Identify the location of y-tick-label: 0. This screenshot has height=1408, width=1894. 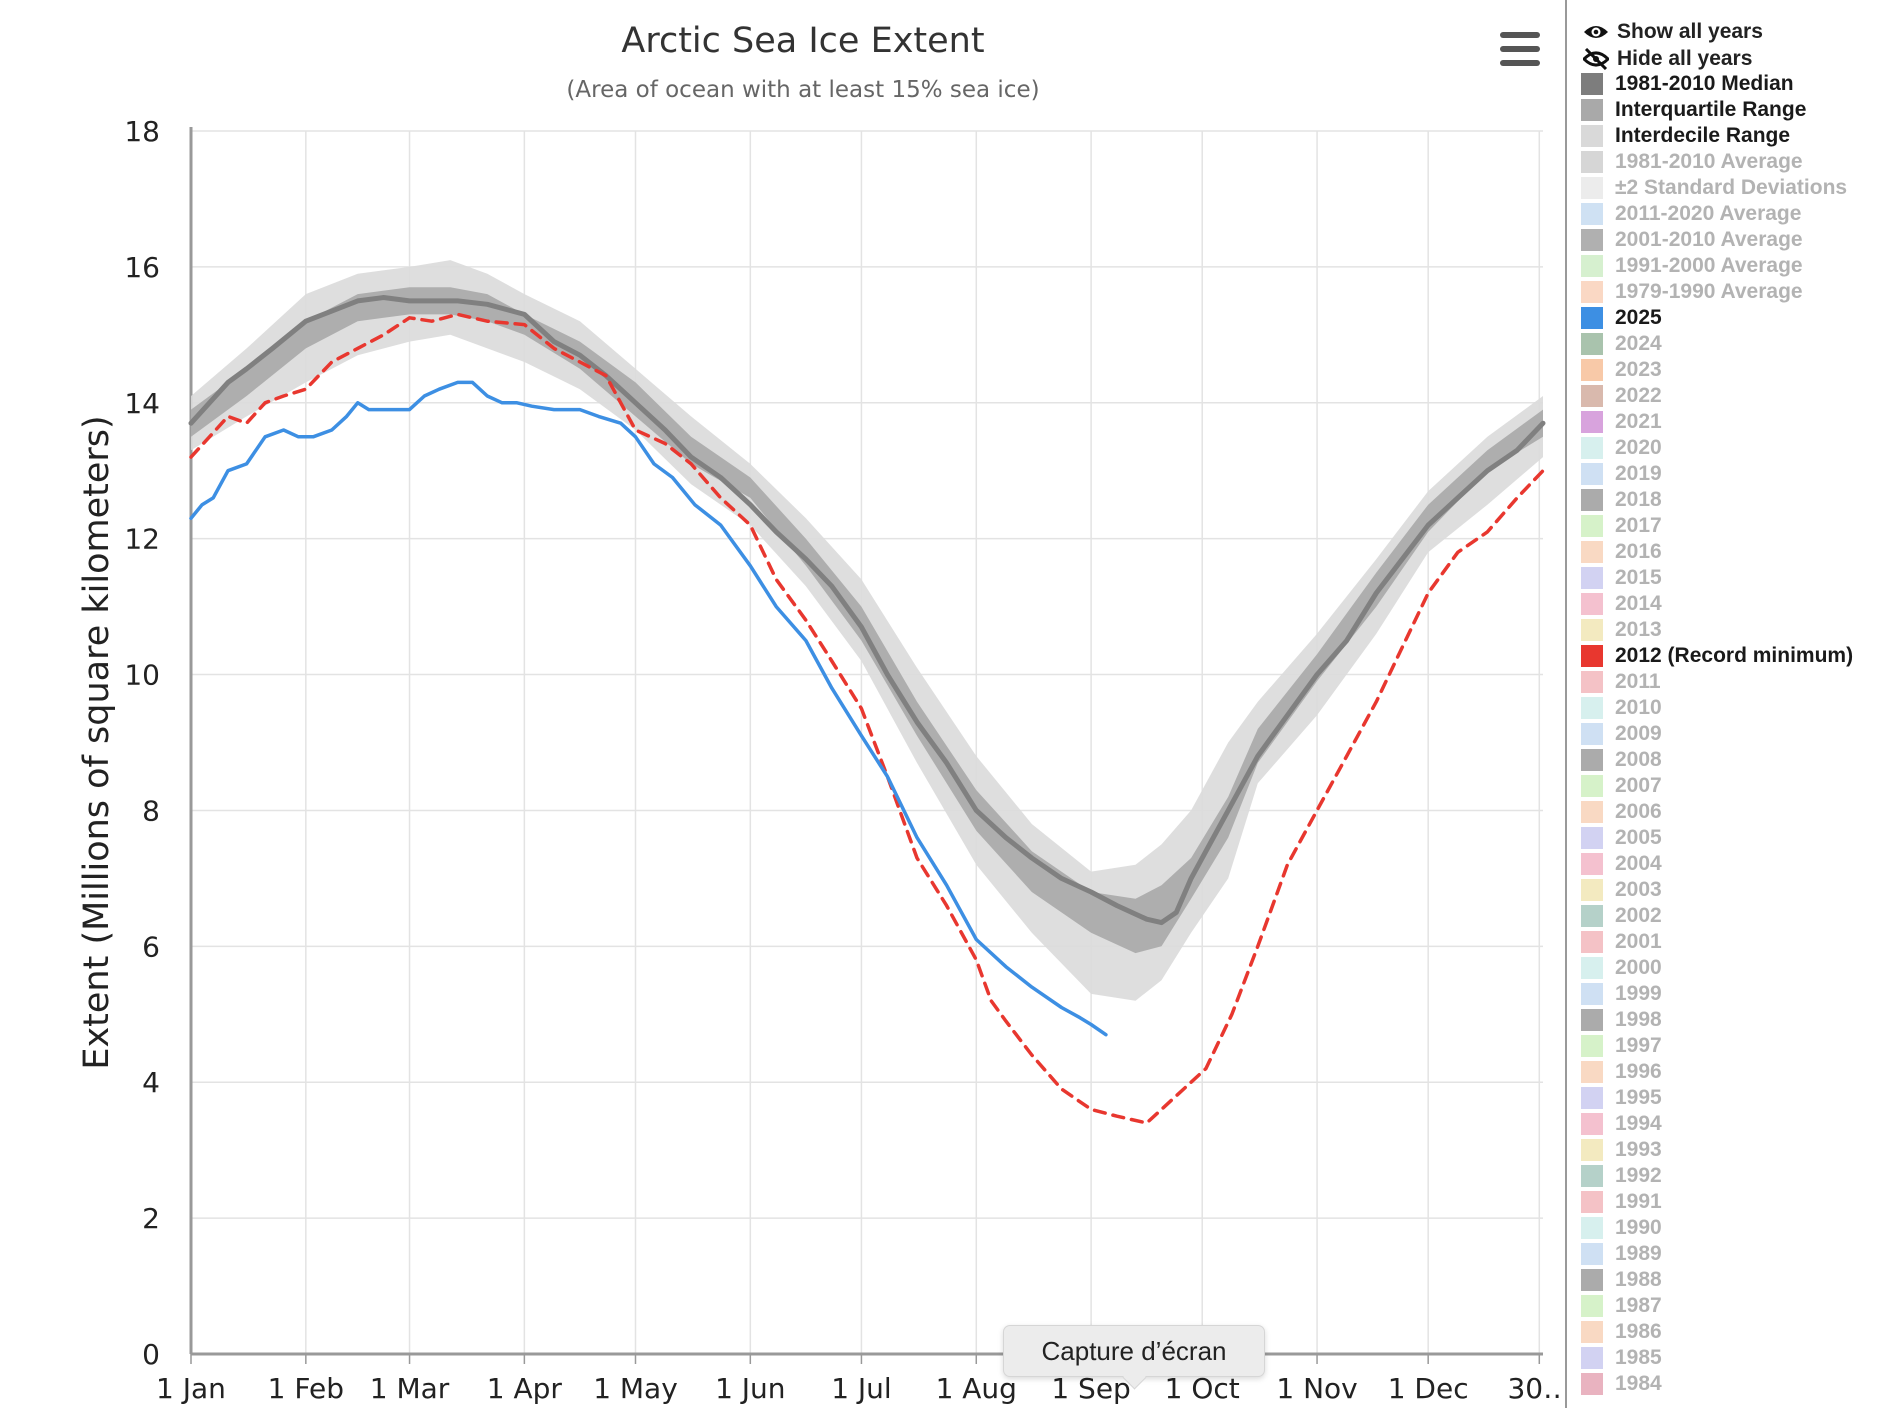
(151, 1354).